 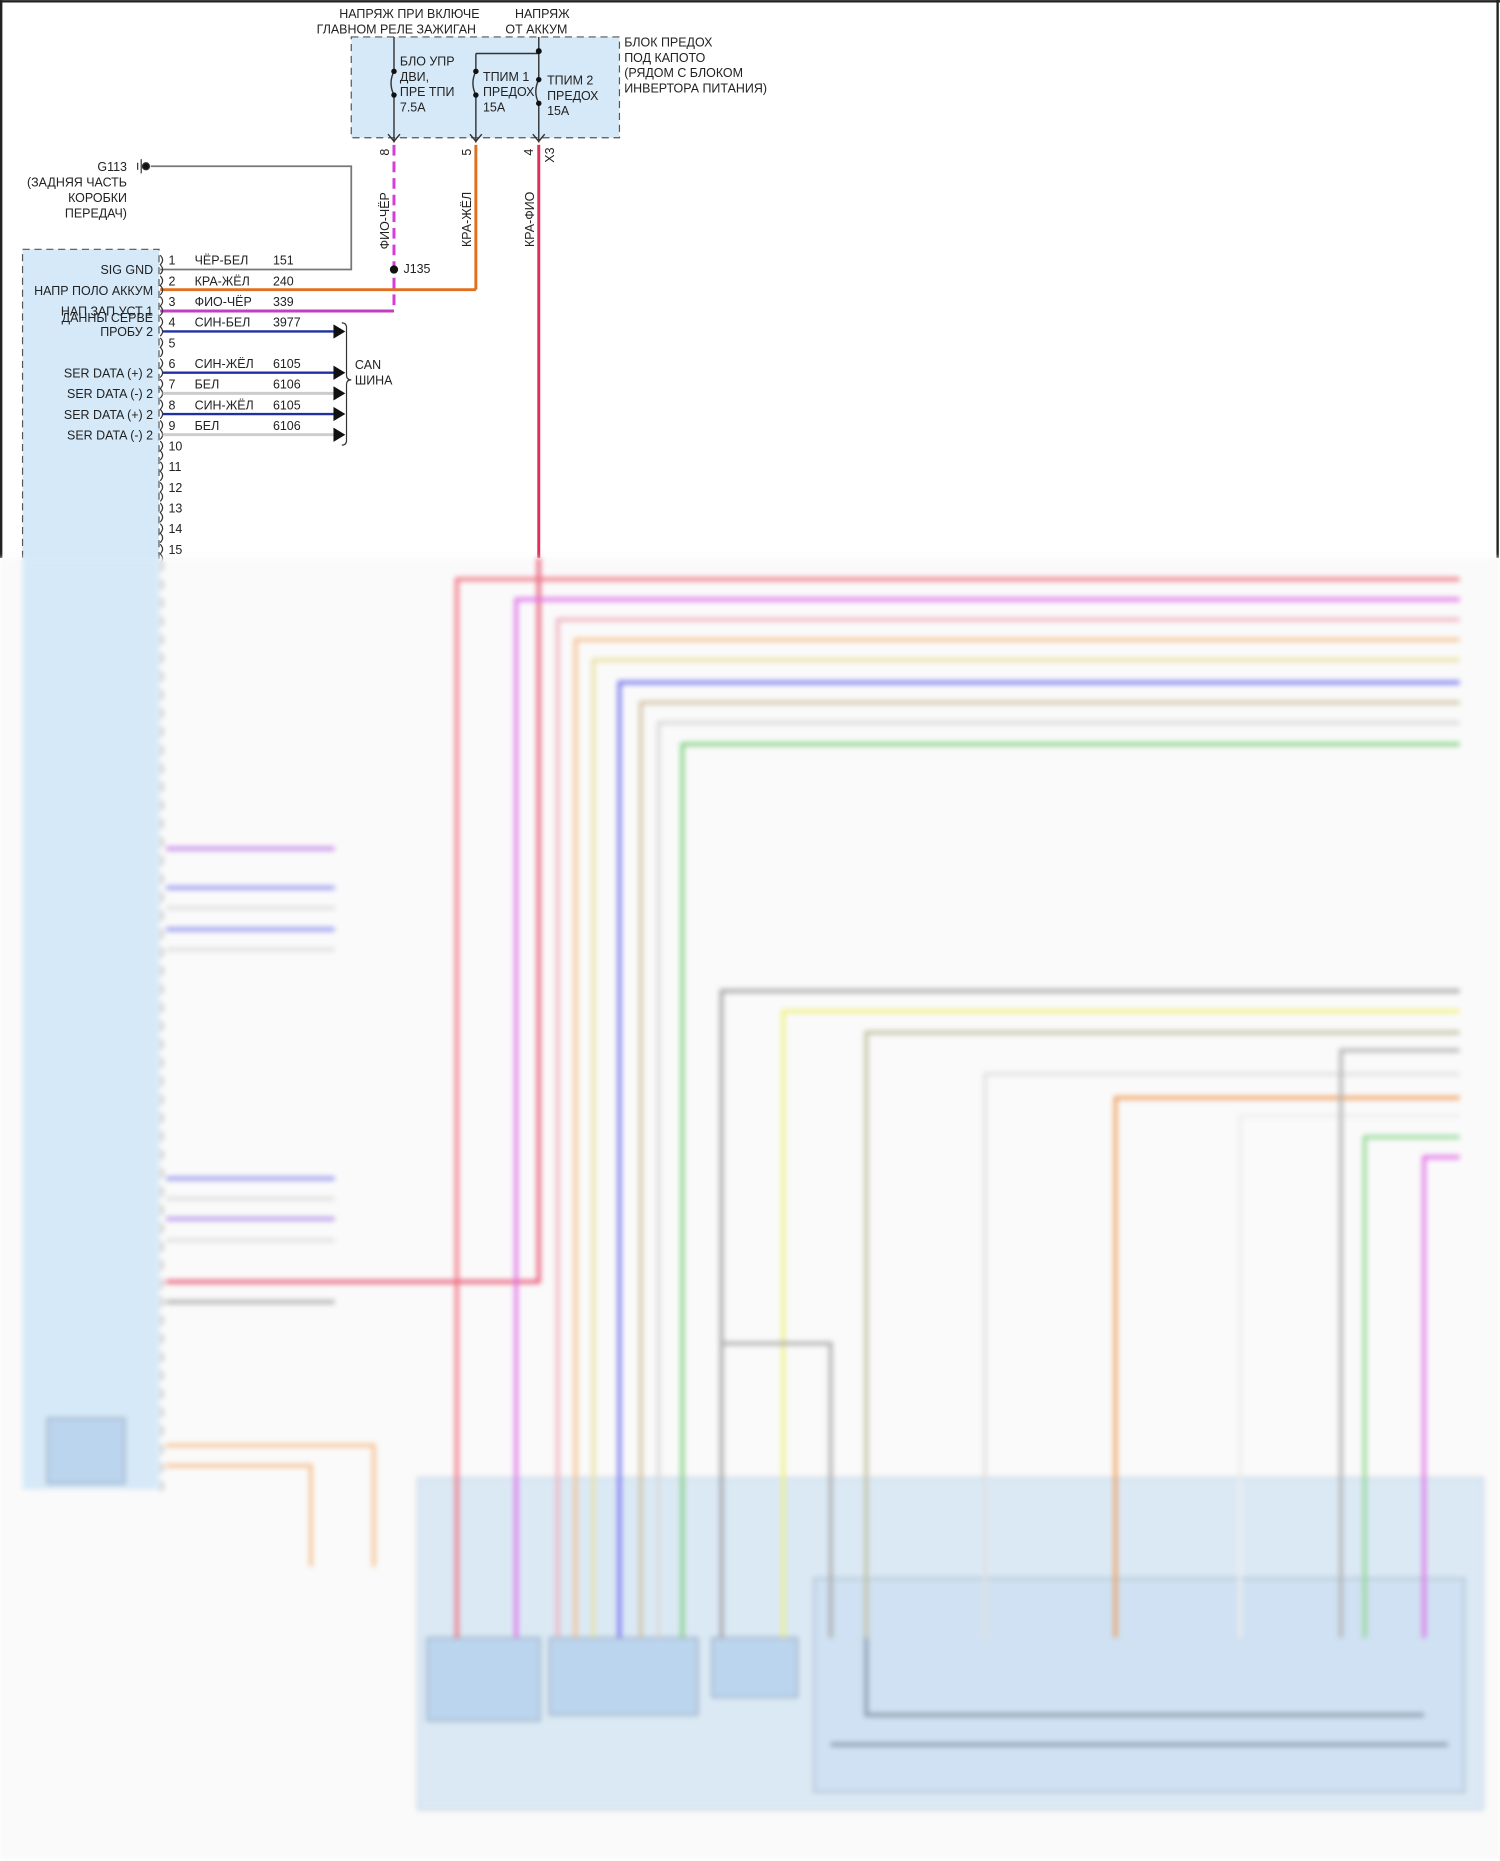 What do you see at coordinates (467, 152) in the screenshot?
I see `connector-pin-number: 5` at bounding box center [467, 152].